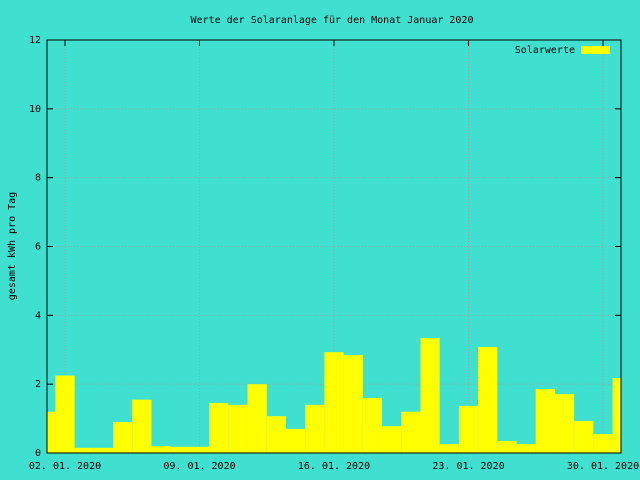  Describe the element at coordinates (595, 50) in the screenshot. I see `legend-swatch` at that location.